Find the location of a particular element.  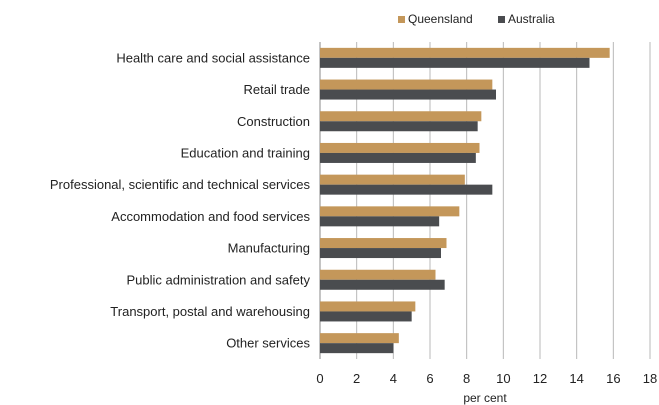

category-label: Health care and social assistance is located at coordinates (213, 57).